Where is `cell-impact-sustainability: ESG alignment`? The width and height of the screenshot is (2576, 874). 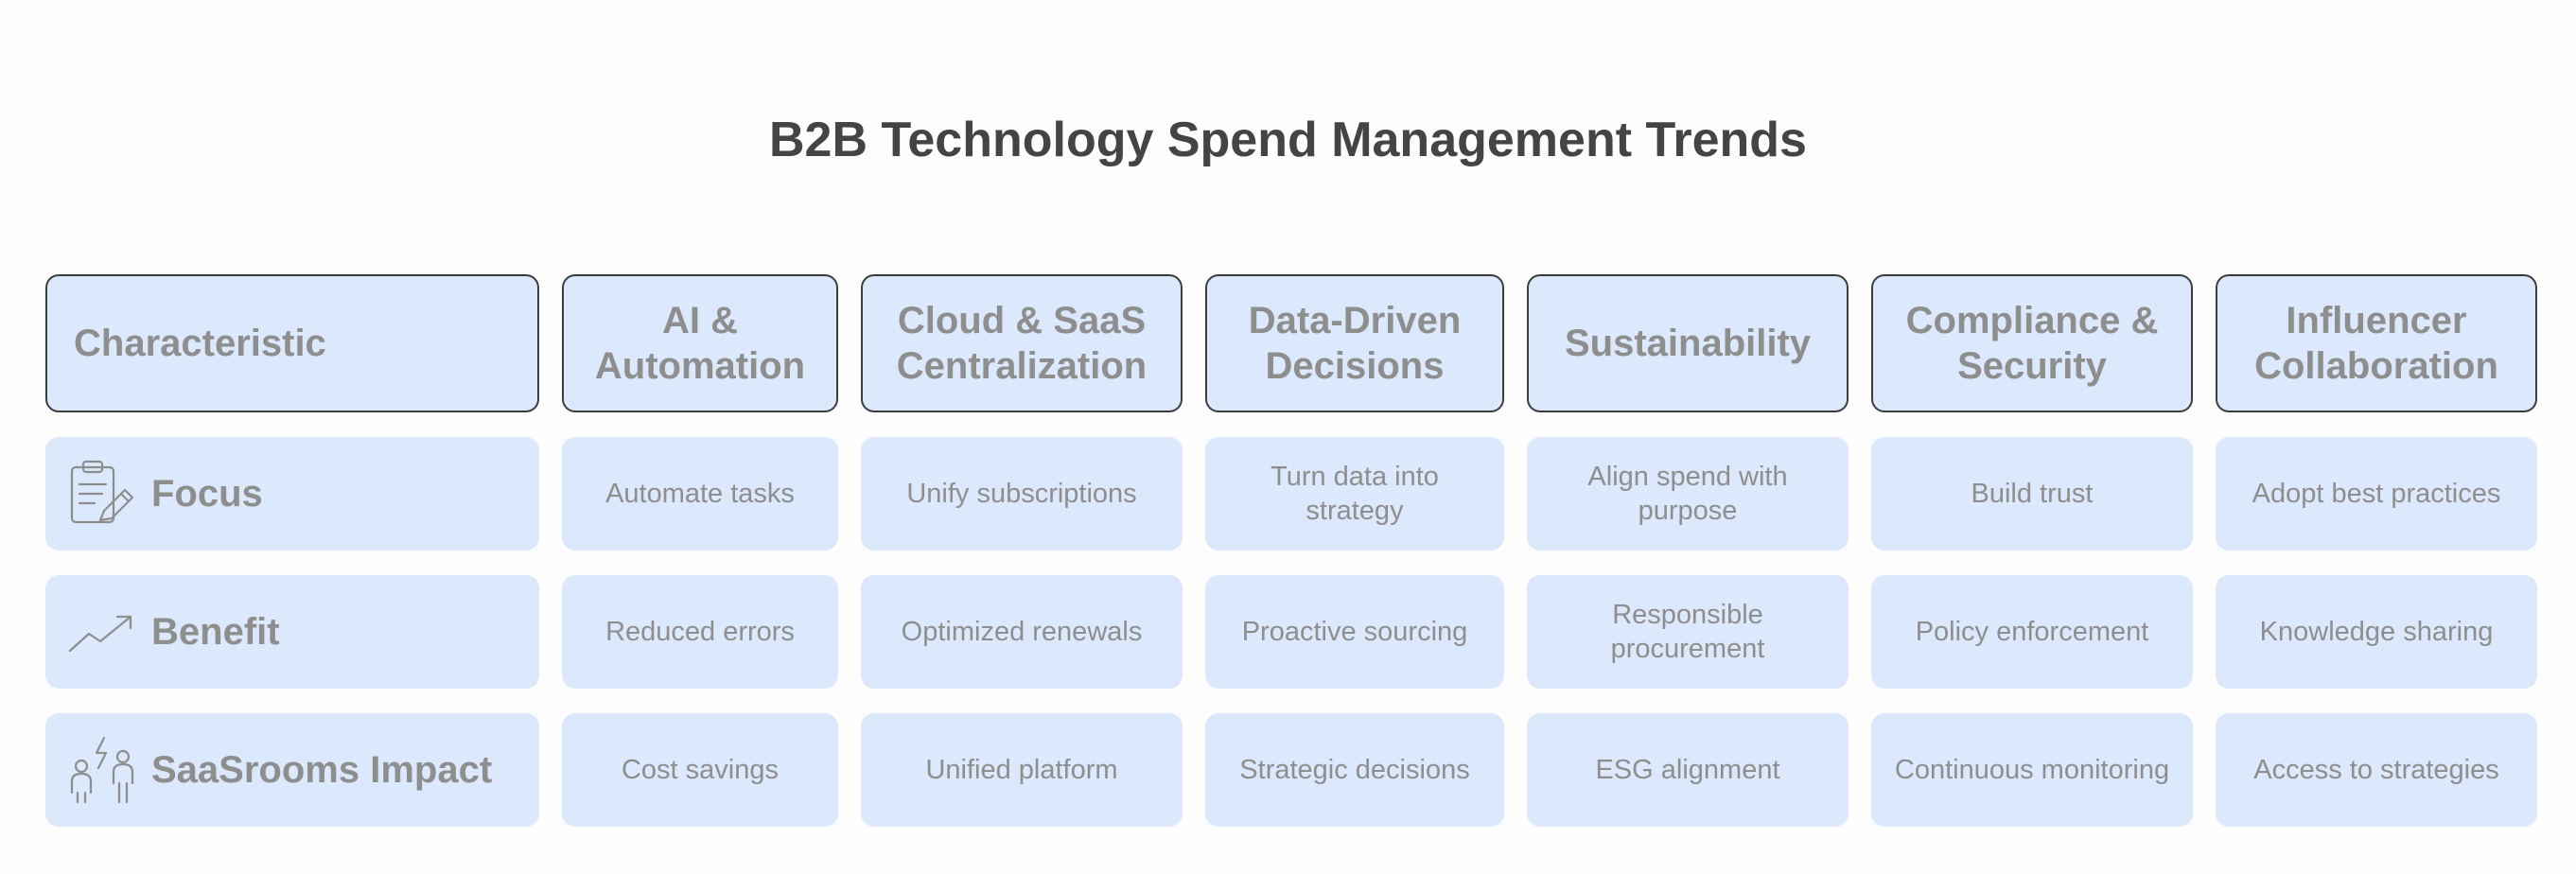 cell-impact-sustainability: ESG alignment is located at coordinates (1688, 770).